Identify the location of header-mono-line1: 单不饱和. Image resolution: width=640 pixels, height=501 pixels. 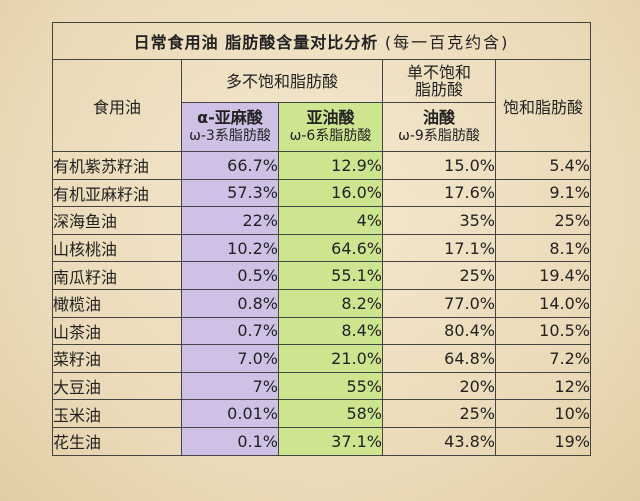
(438, 72).